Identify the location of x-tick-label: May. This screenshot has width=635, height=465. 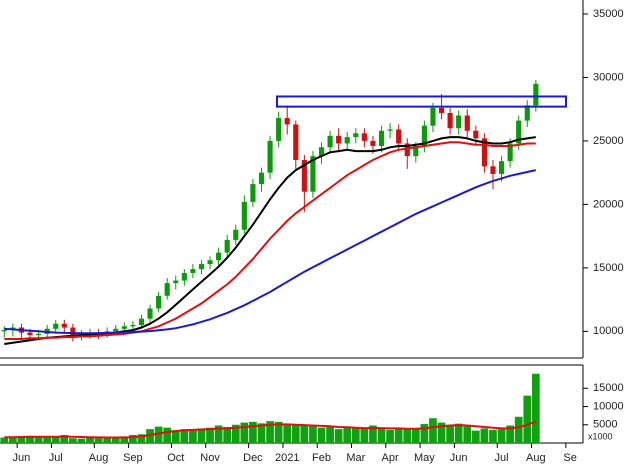
(424, 458).